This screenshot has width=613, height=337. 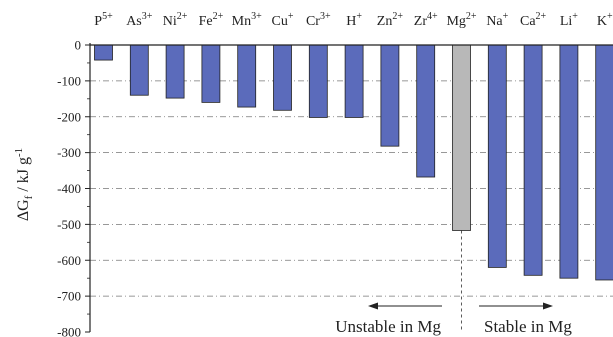 What do you see at coordinates (69, 116) in the screenshot?
I see `y-tick-label: -200` at bounding box center [69, 116].